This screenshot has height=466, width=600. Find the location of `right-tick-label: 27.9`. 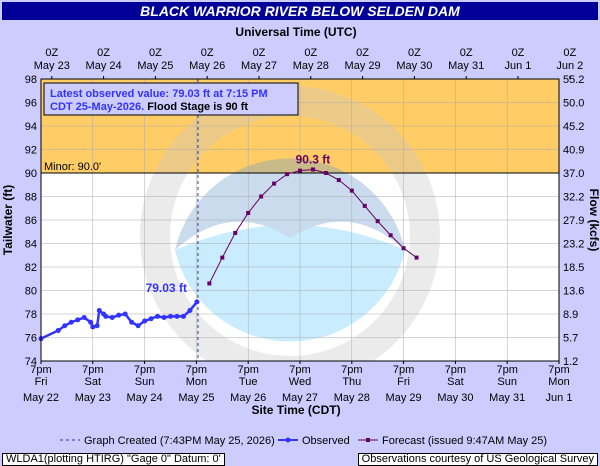

right-tick-label: 27.9 is located at coordinates (573, 221).